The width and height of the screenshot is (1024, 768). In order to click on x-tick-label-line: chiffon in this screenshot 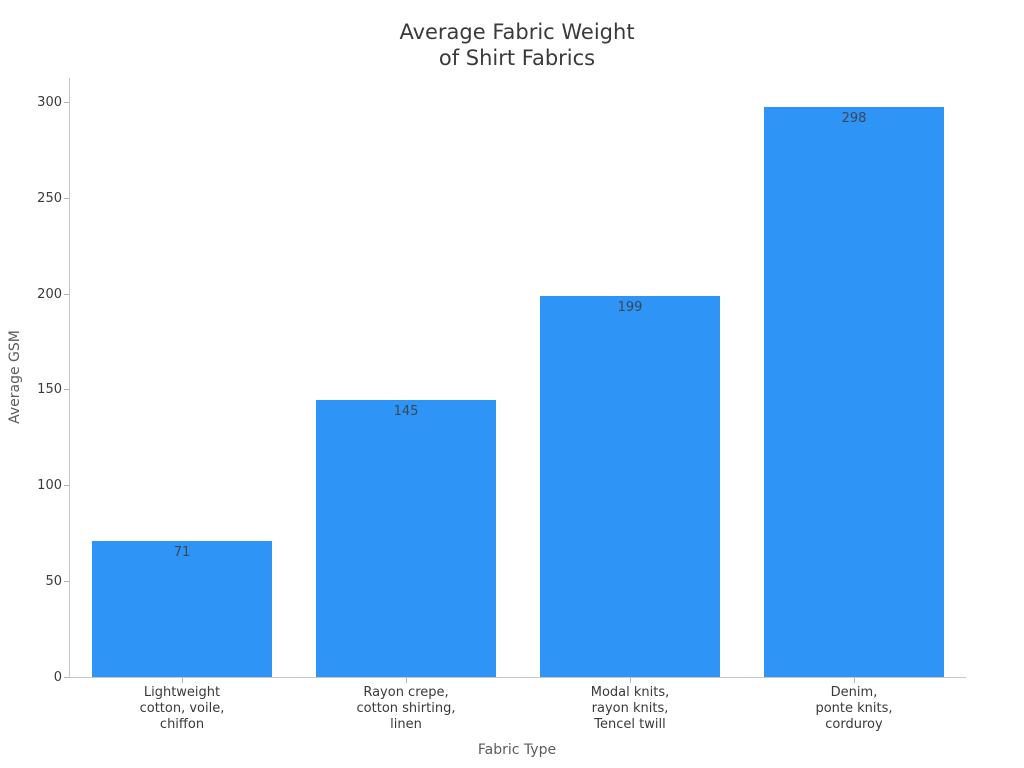, I will do `click(182, 724)`.